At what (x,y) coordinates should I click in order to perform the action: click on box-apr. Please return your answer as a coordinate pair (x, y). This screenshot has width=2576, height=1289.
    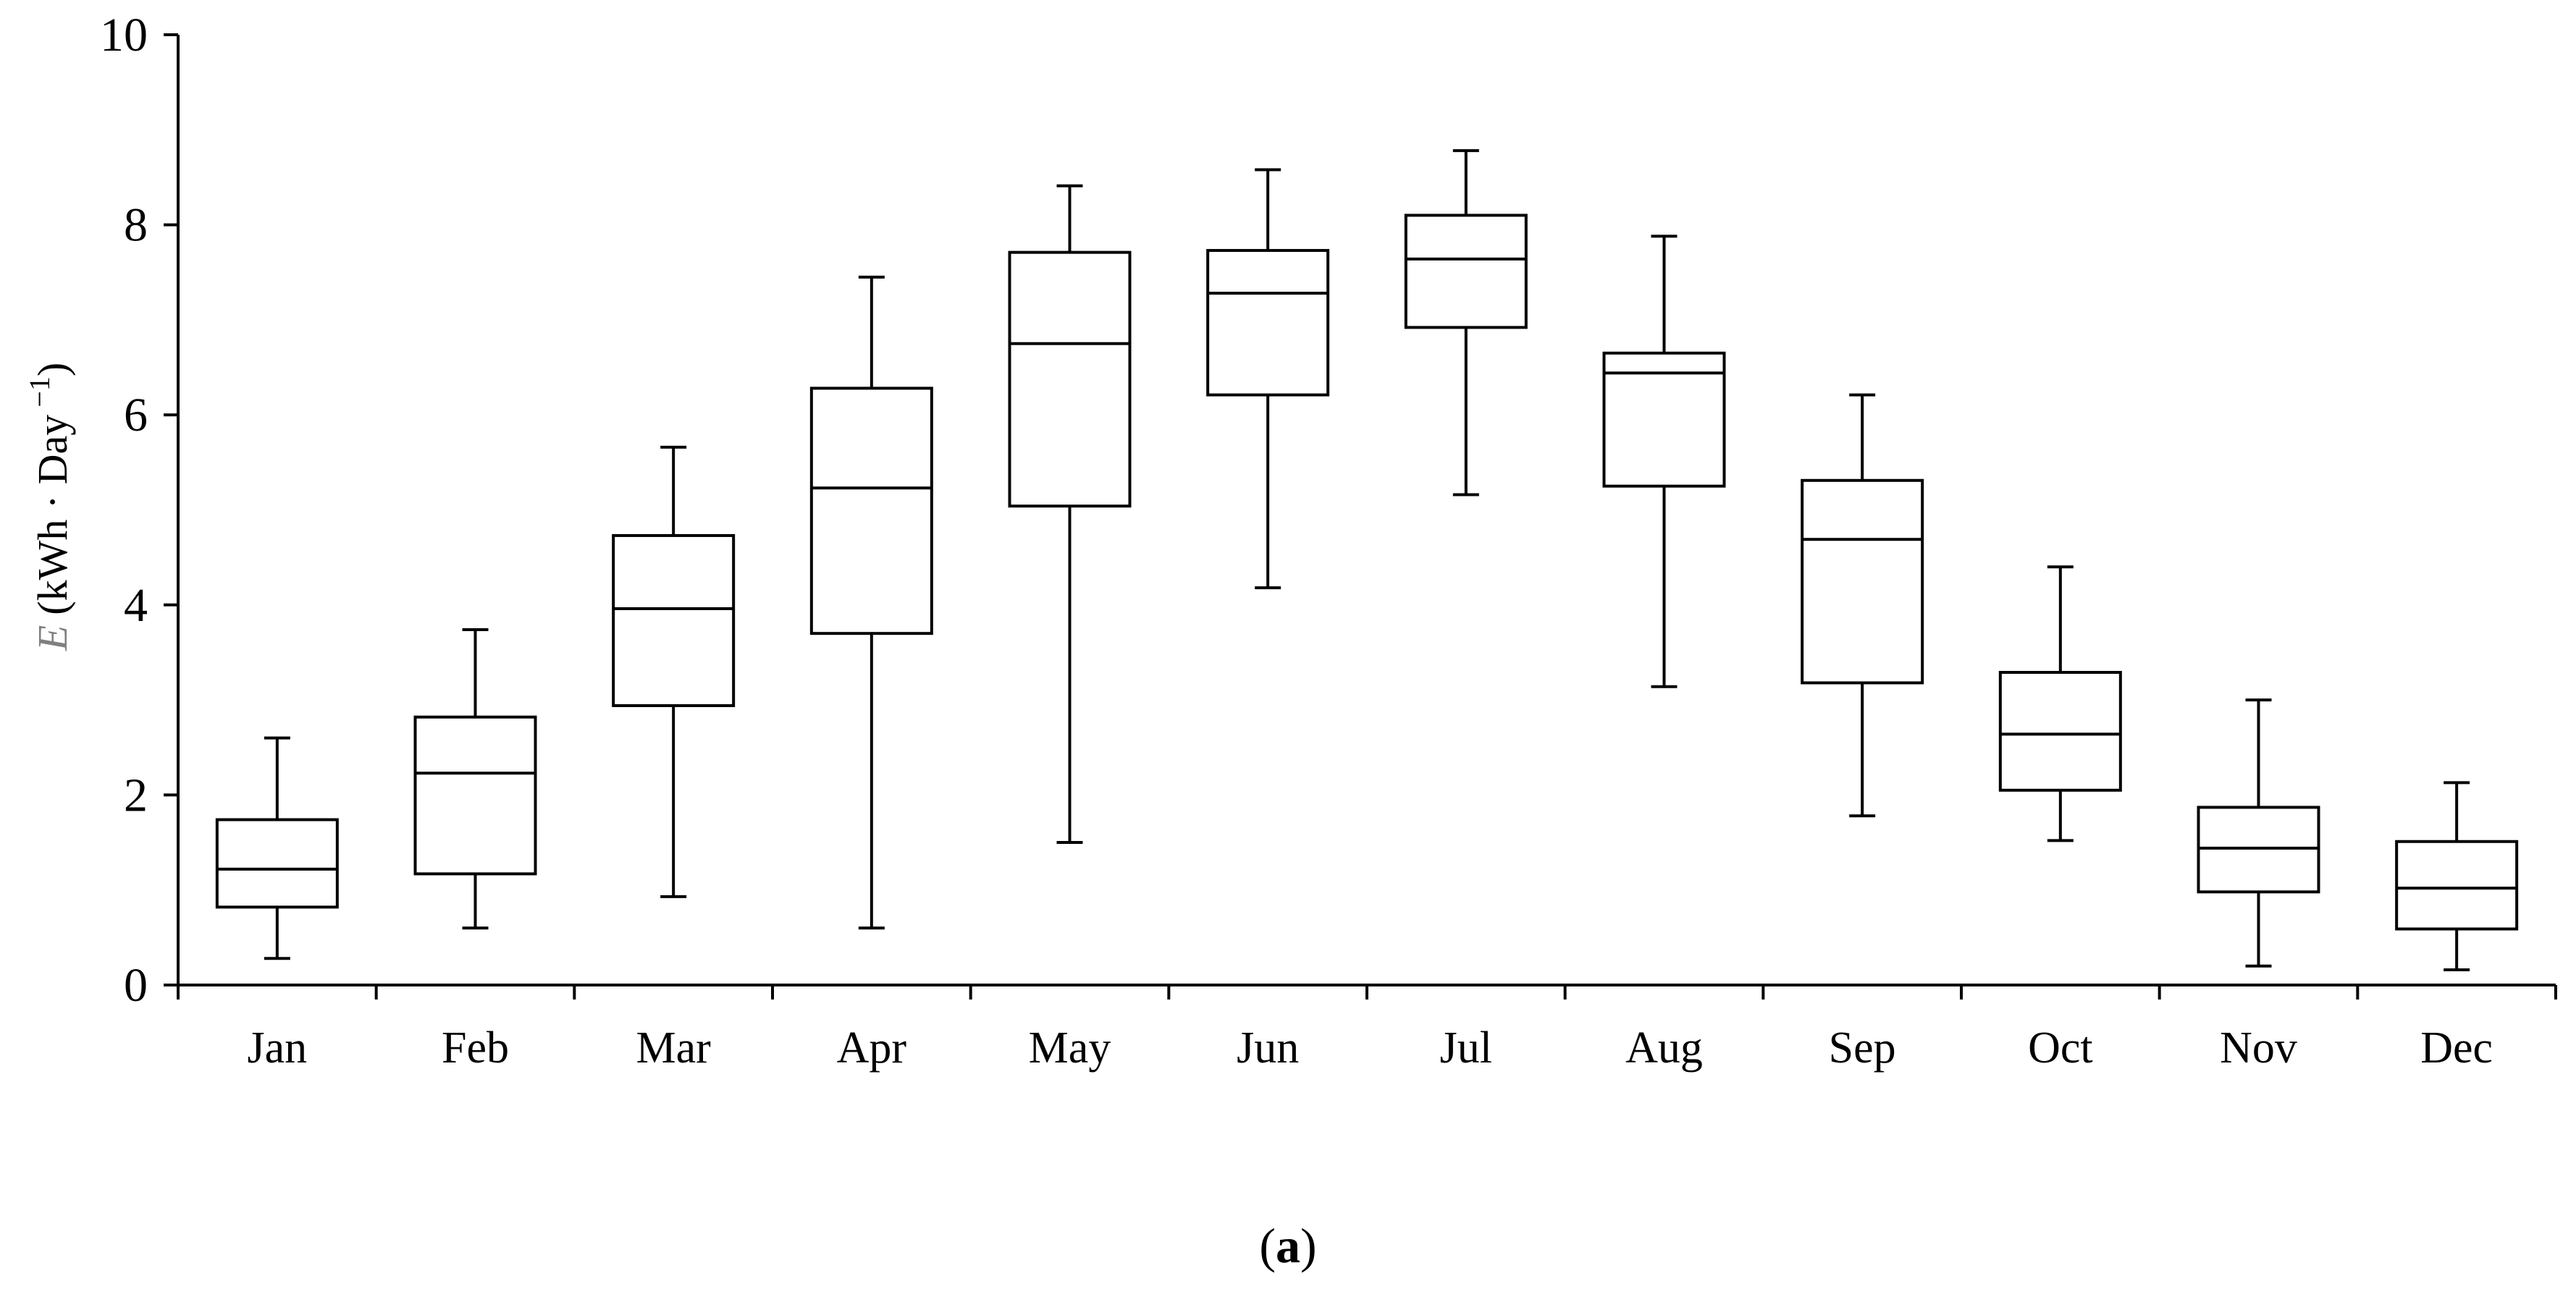
    Looking at the image, I should click on (871, 602).